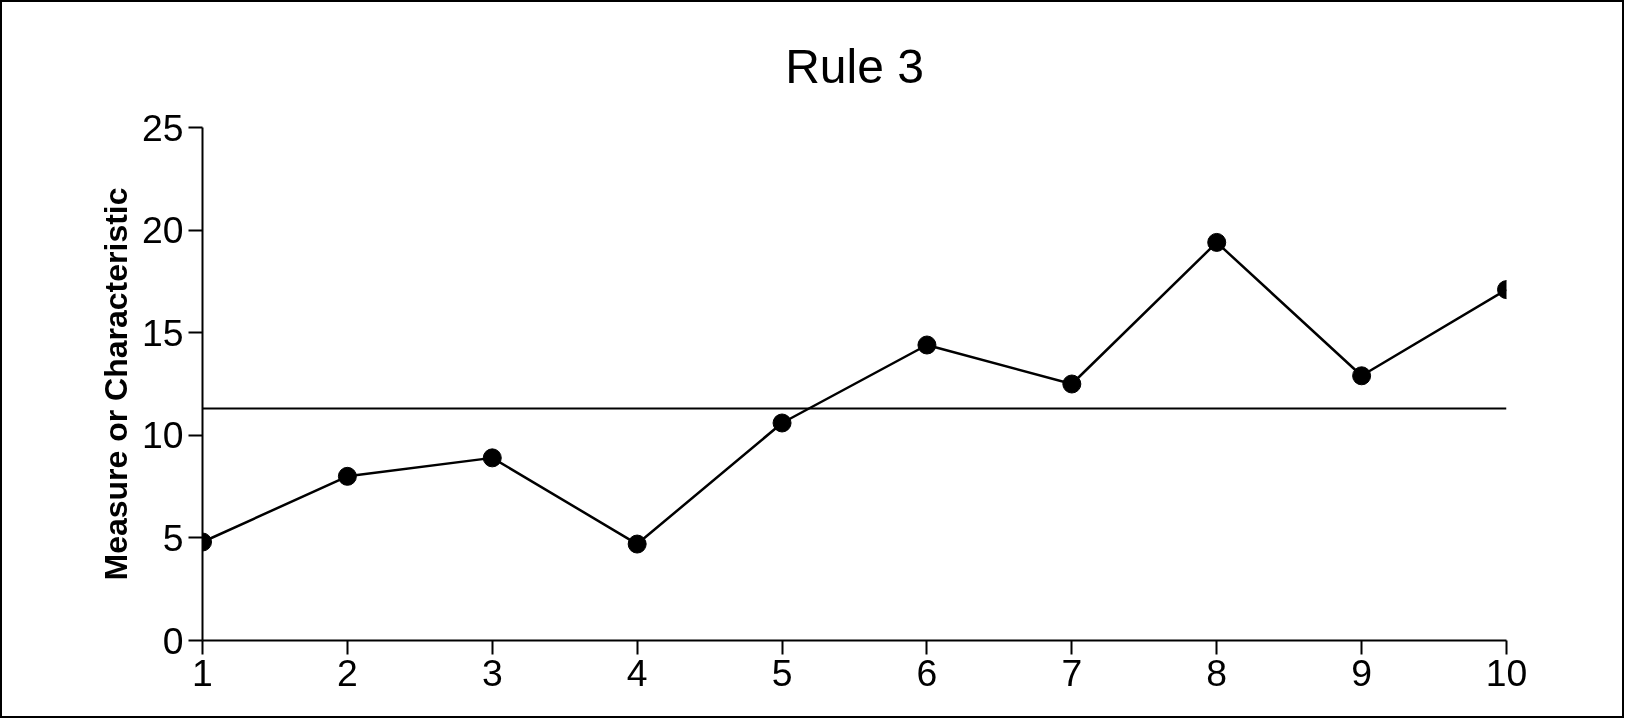  What do you see at coordinates (162, 435) in the screenshot?
I see `y-tick-label: 10` at bounding box center [162, 435].